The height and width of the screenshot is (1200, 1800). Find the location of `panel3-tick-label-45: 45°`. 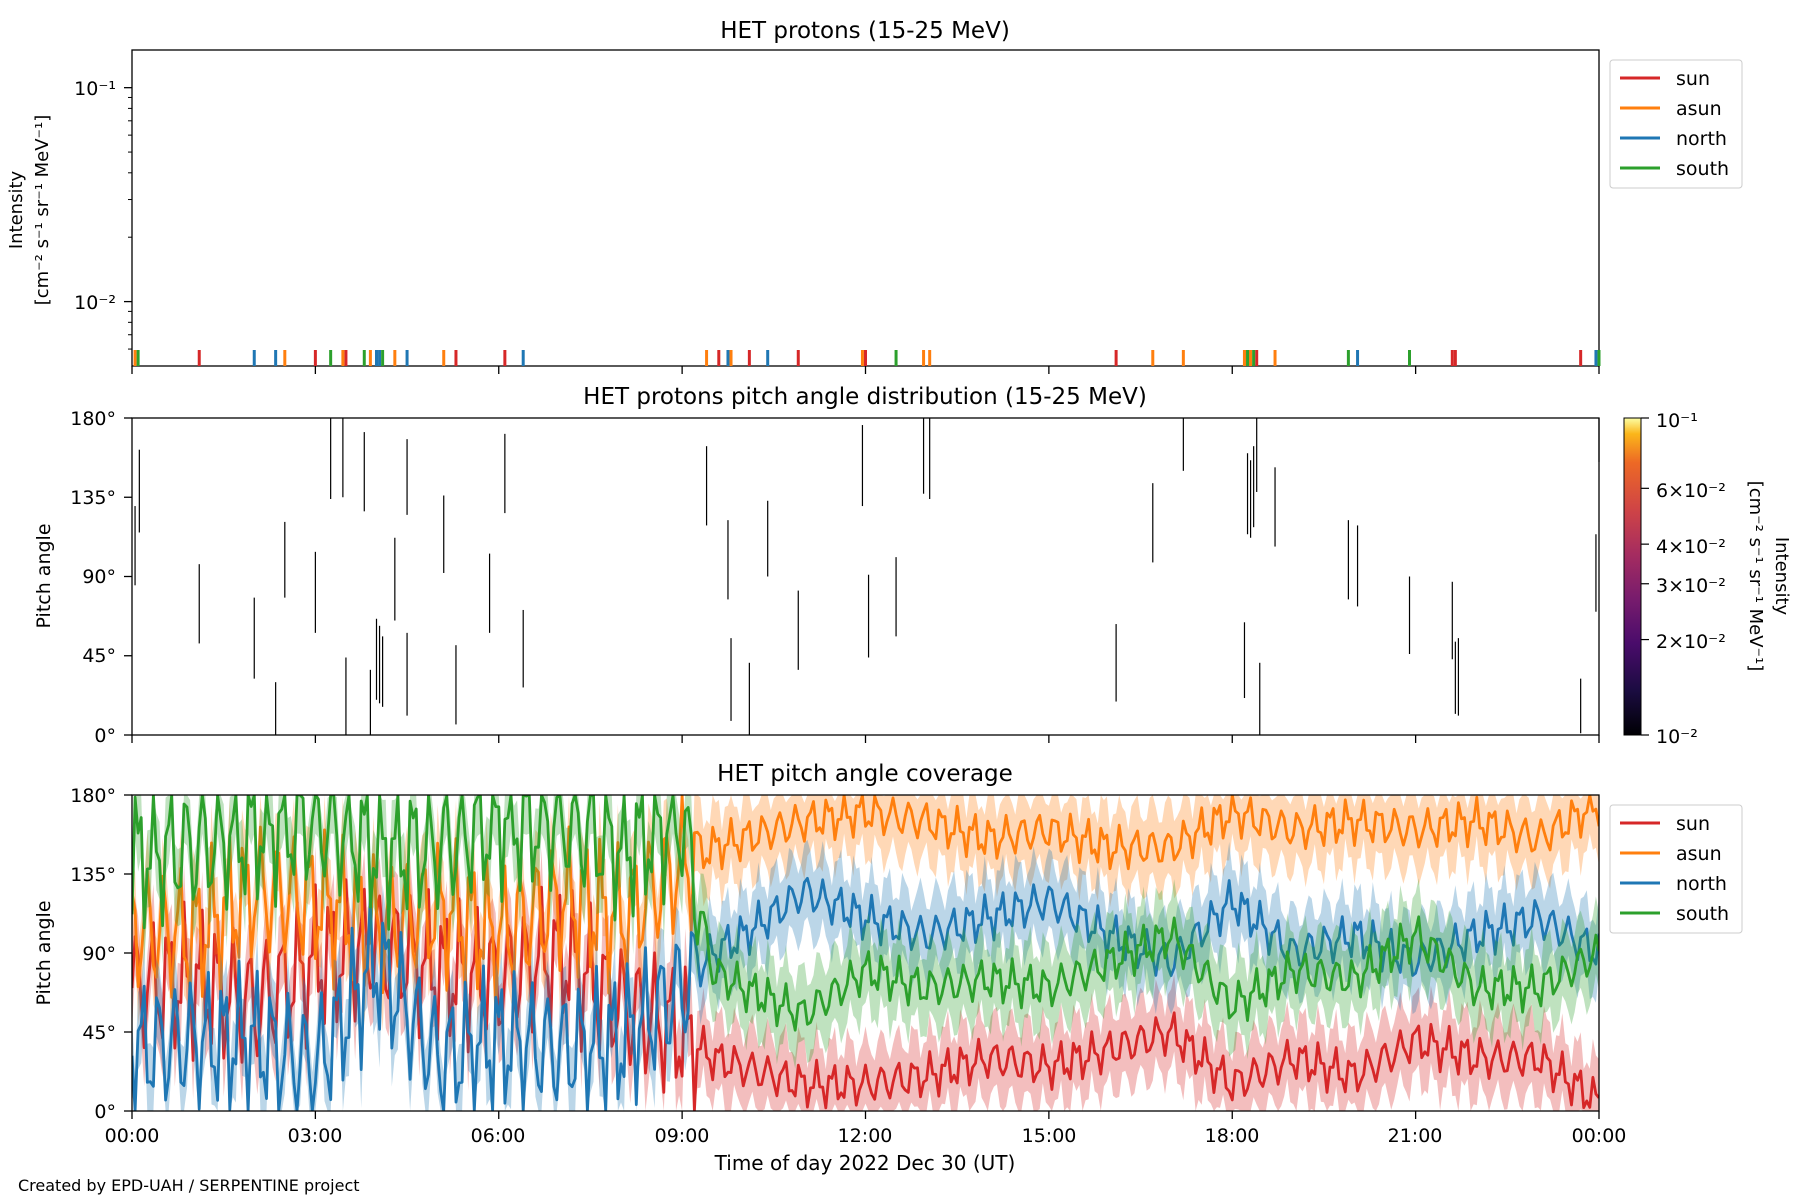

panel3-tick-label-45: 45° is located at coordinates (99, 1033).